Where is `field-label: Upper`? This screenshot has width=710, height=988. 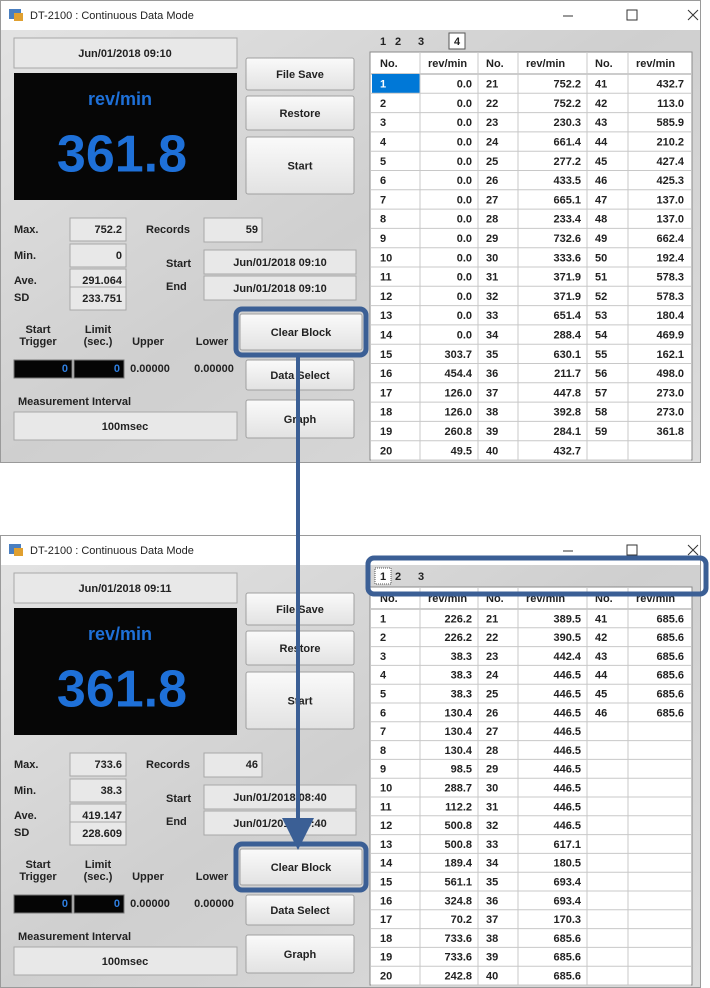
field-label: Upper is located at coordinates (148, 342).